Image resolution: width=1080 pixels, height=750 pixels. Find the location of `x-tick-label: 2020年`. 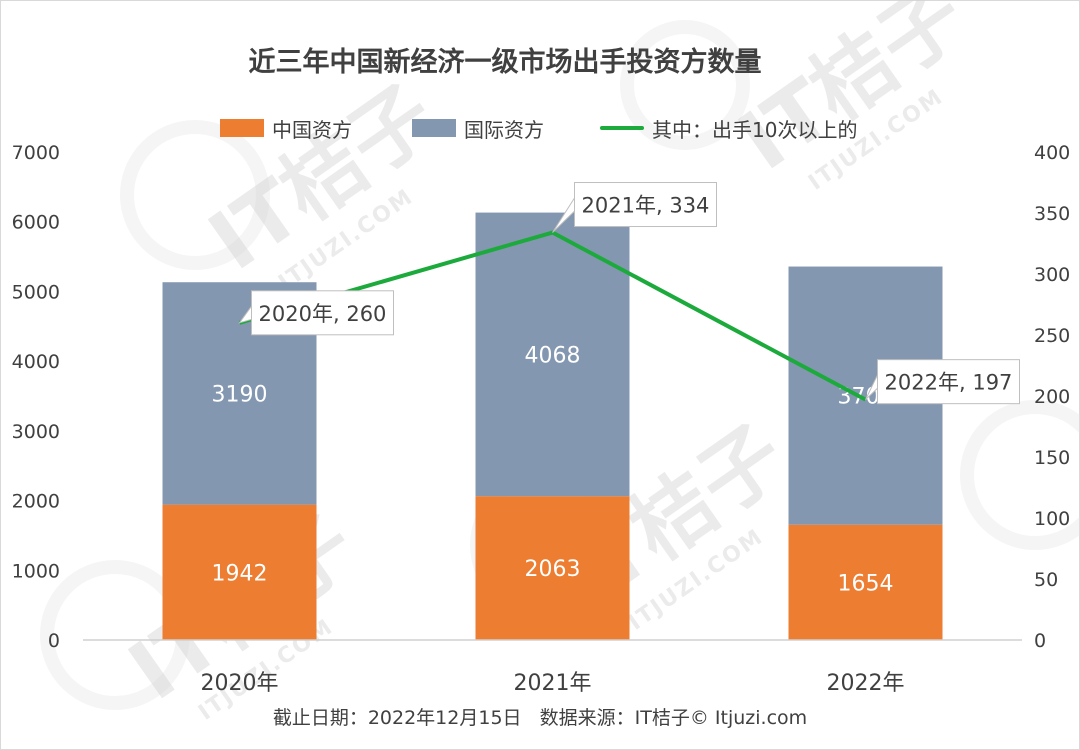

x-tick-label: 2020年 is located at coordinates (240, 683).